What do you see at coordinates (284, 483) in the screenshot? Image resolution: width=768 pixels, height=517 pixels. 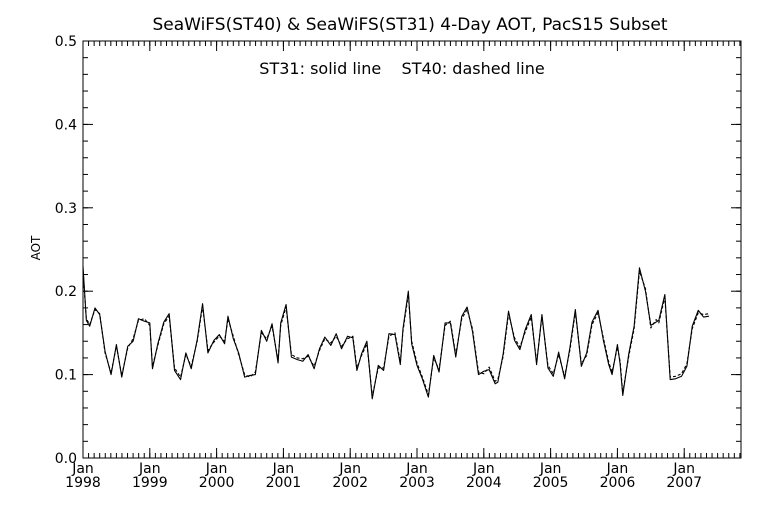 I see `x-tick-year: 2001` at bounding box center [284, 483].